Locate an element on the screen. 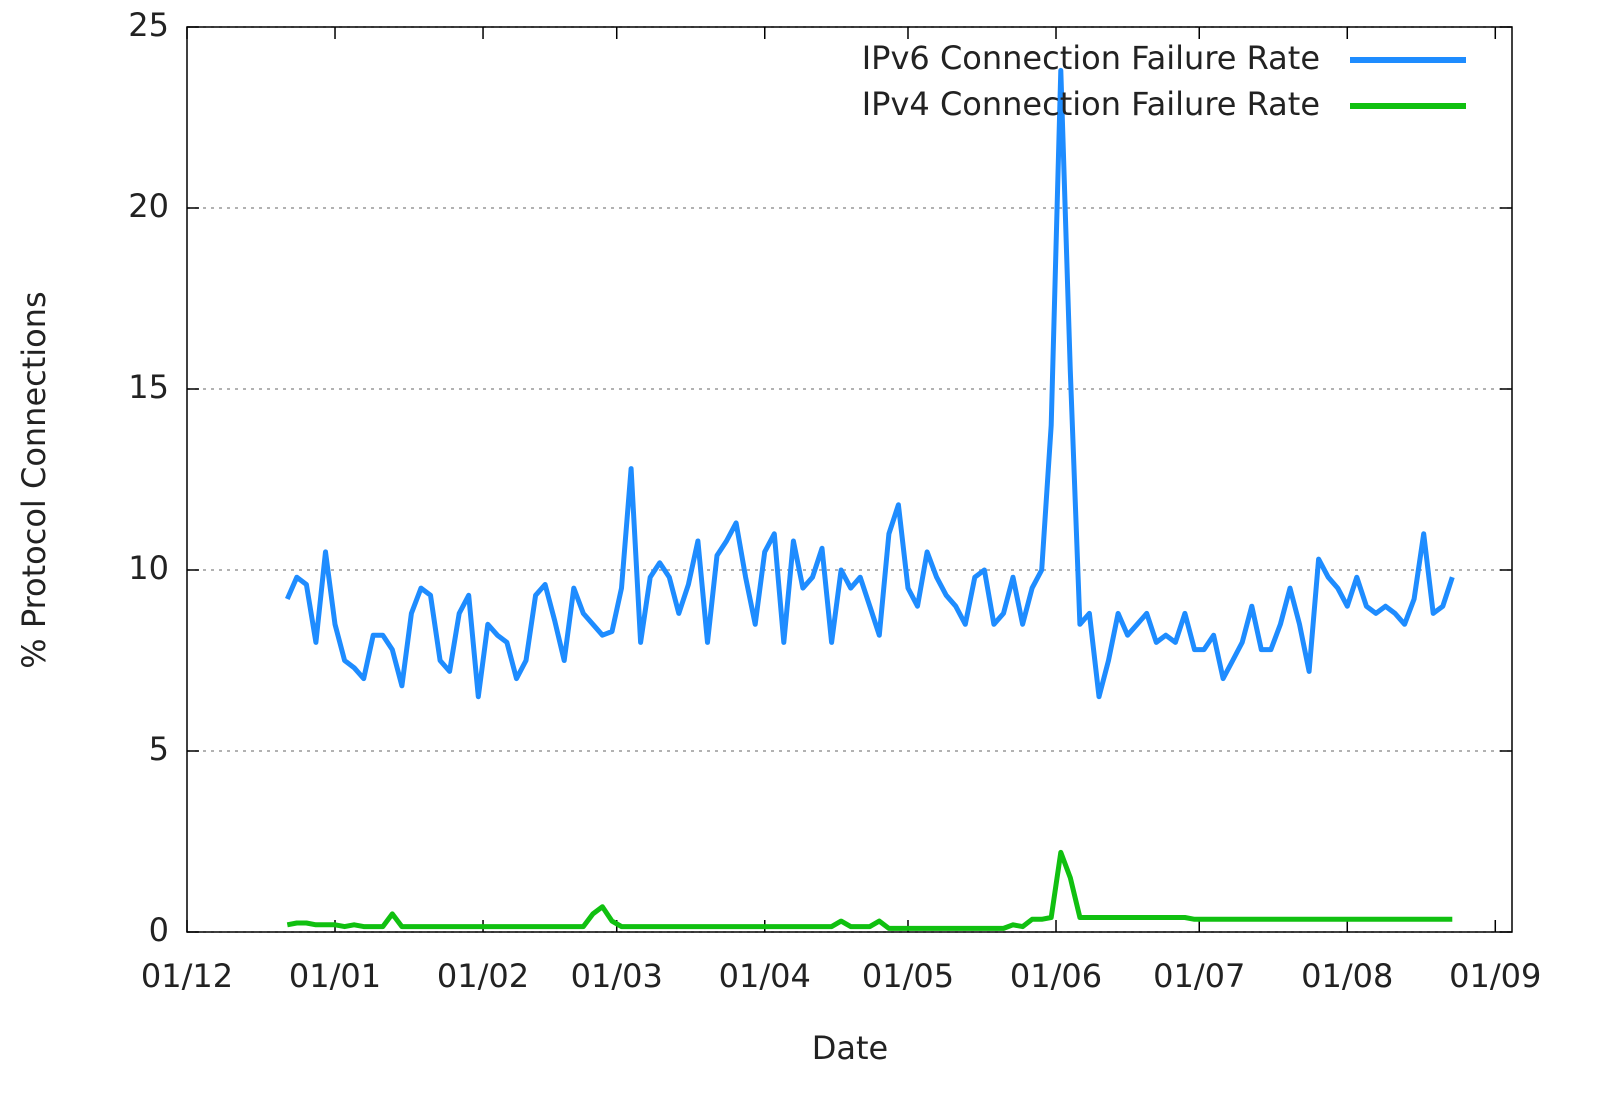  legend-label: IPv6 Connection Failure Rate is located at coordinates (1091, 58).